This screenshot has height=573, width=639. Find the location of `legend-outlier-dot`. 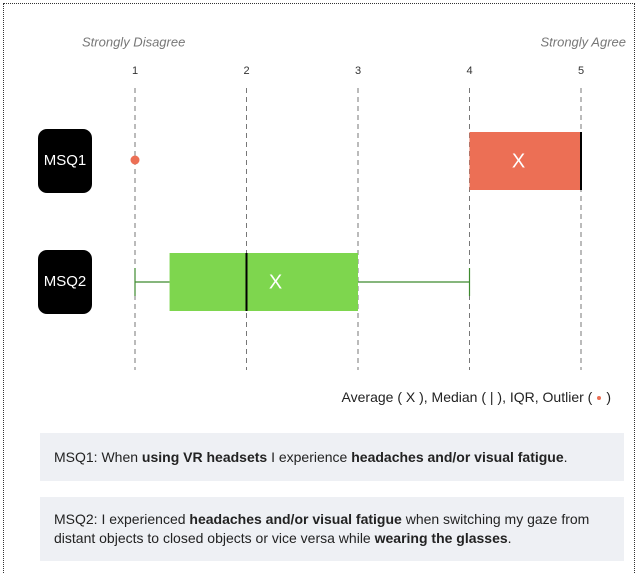

legend-outlier-dot is located at coordinates (599, 398).